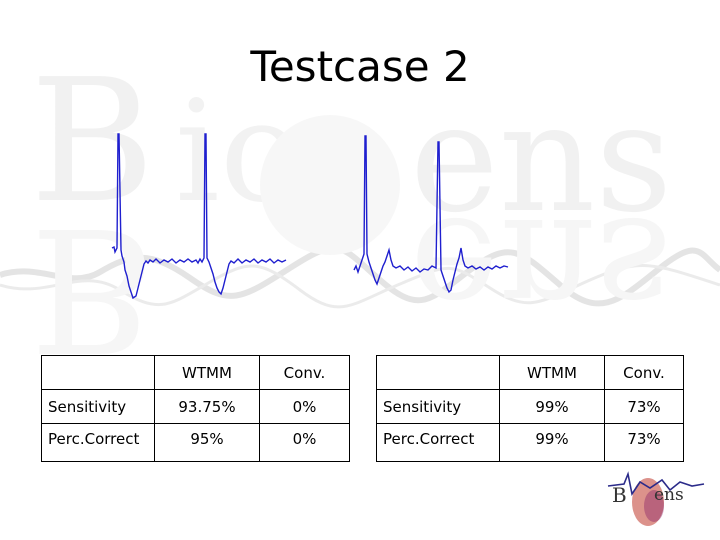  I want to click on table-row: Sensitivity 93.75% 0%, so click(195, 406).